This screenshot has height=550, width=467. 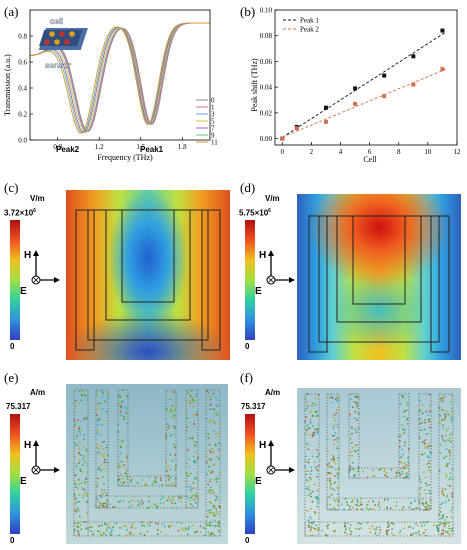 What do you see at coordinates (258, 291) in the screenshot?
I see `e-symbol-d: E` at bounding box center [258, 291].